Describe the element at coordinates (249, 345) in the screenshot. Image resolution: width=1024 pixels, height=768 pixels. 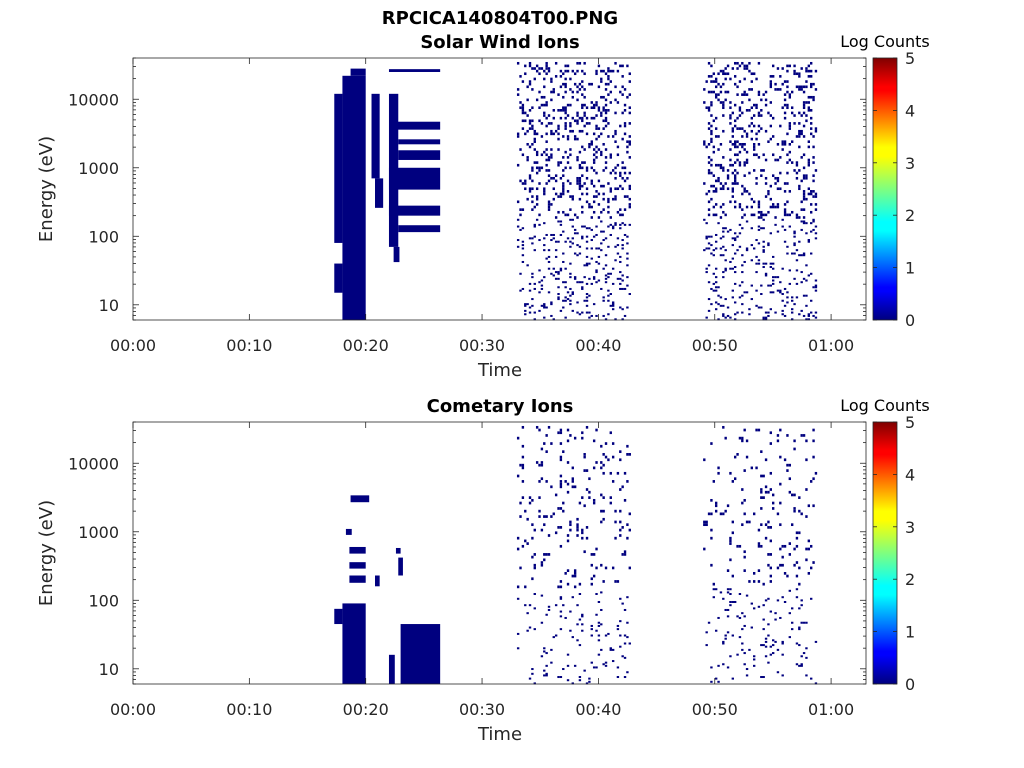
I see `x-tick-label: 00:10` at that location.